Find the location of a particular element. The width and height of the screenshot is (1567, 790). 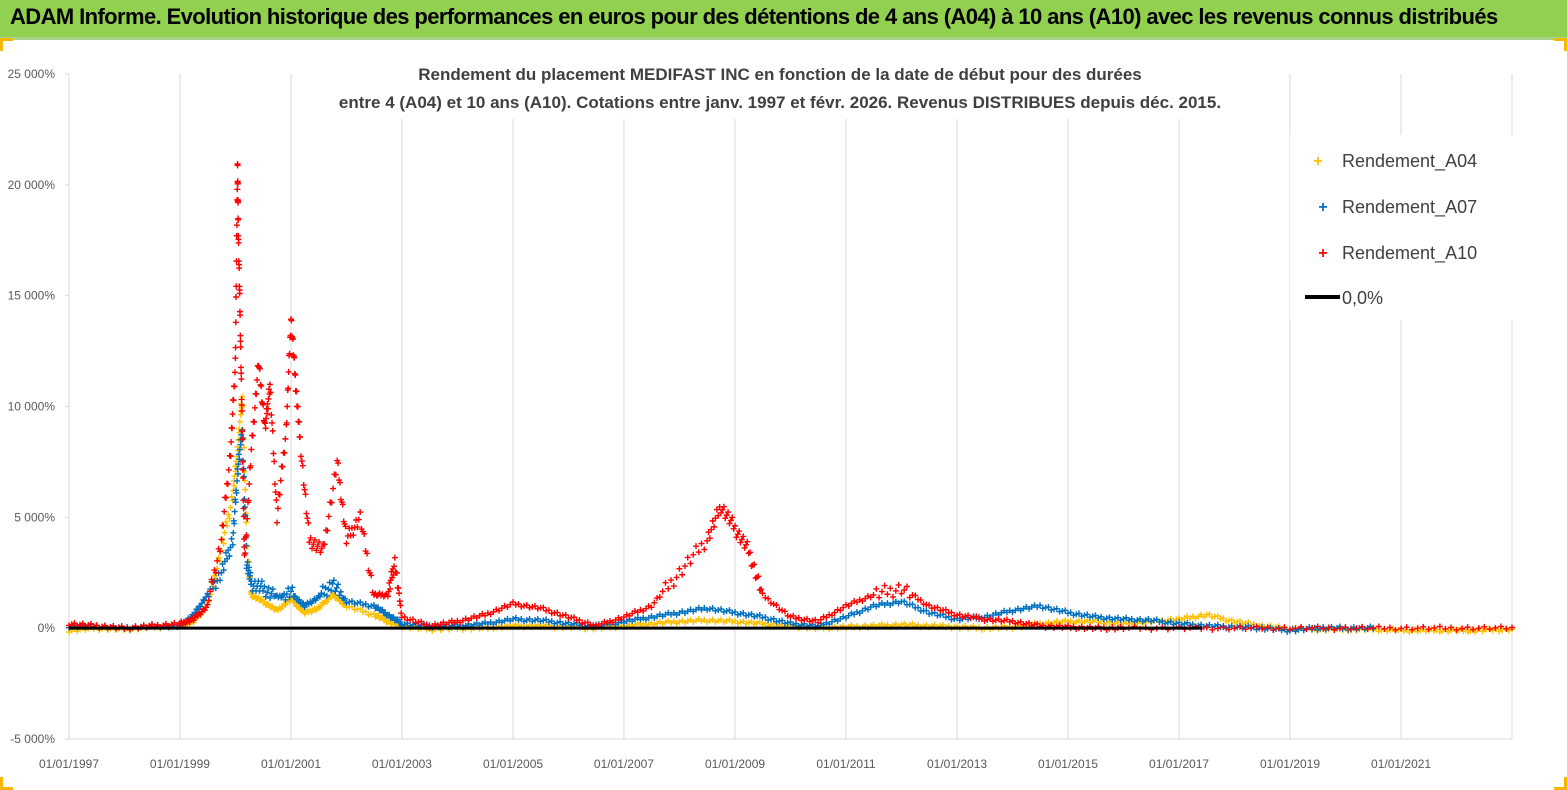

y-tick-label: 15 000% is located at coordinates (32, 296).